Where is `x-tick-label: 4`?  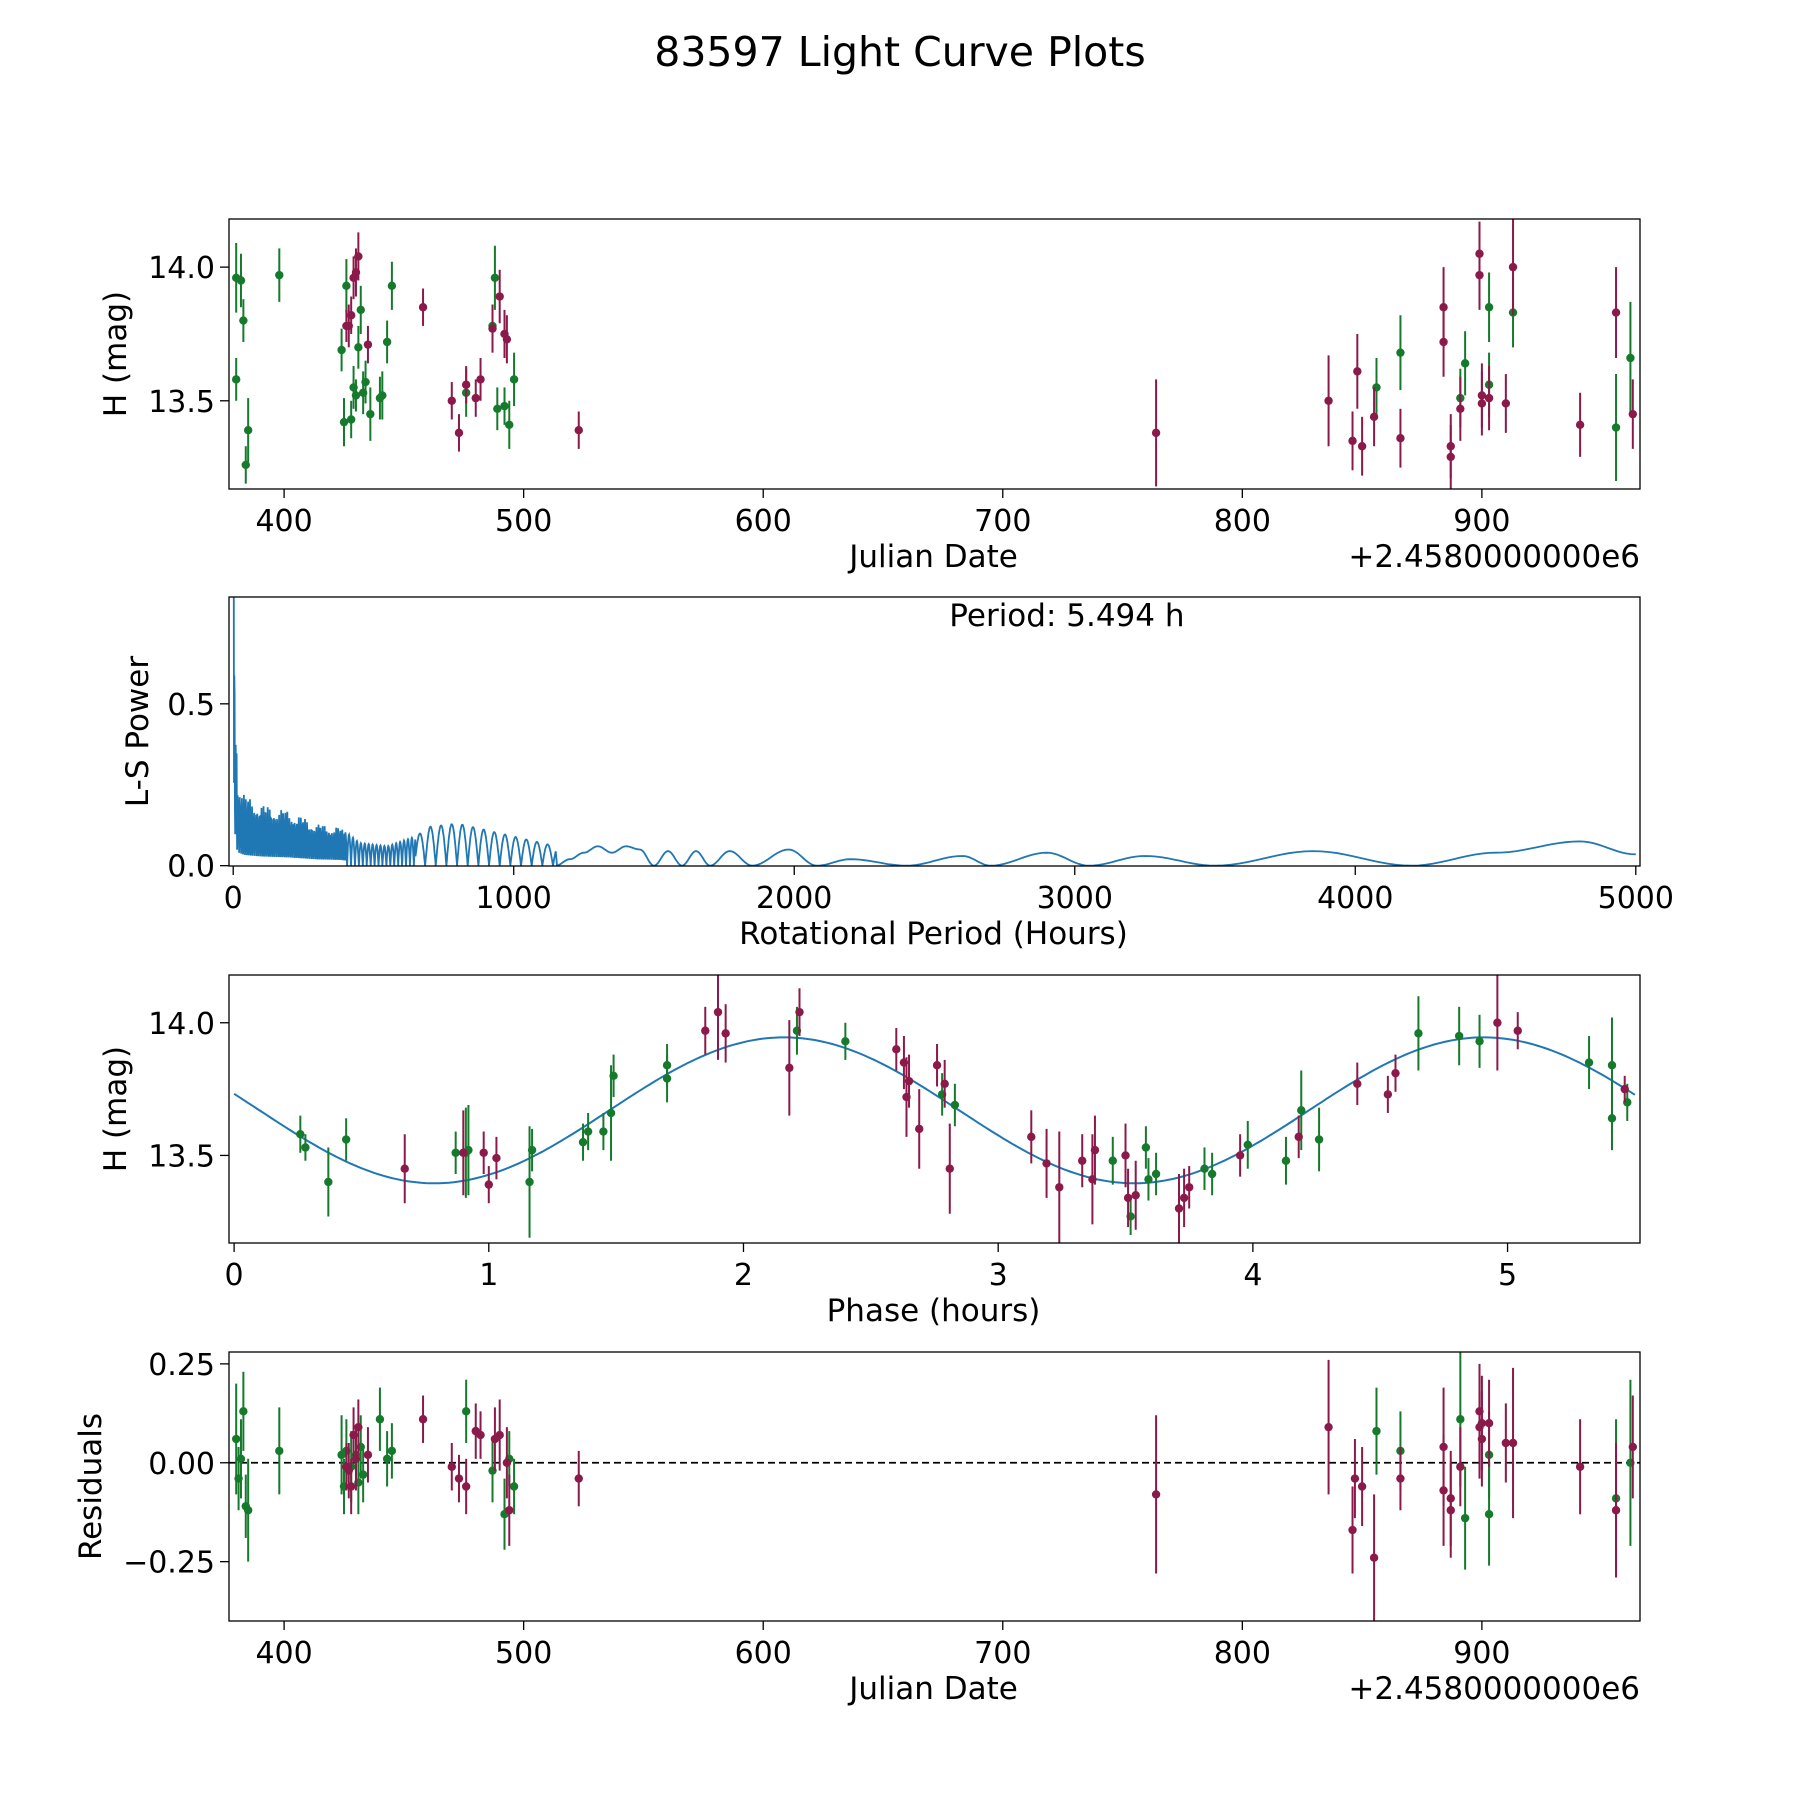
x-tick-label: 4 is located at coordinates (1252, 1275).